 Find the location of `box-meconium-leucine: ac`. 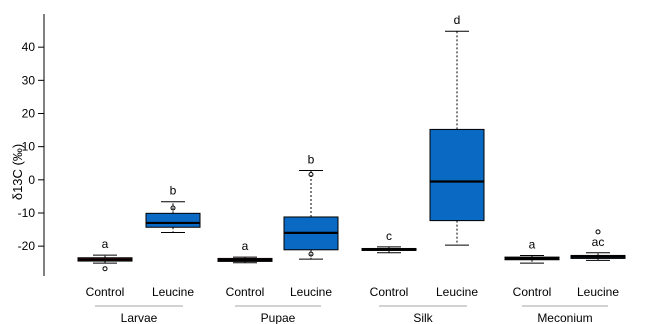

box-meconium-leucine: ac is located at coordinates (598, 245).